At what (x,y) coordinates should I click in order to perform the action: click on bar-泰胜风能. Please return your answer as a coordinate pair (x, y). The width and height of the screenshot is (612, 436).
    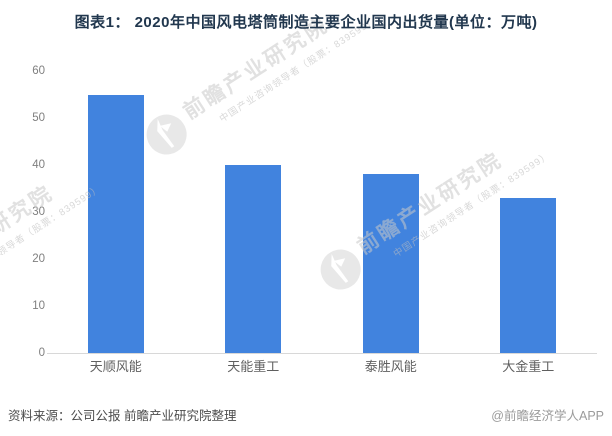
    Looking at the image, I should click on (390, 263).